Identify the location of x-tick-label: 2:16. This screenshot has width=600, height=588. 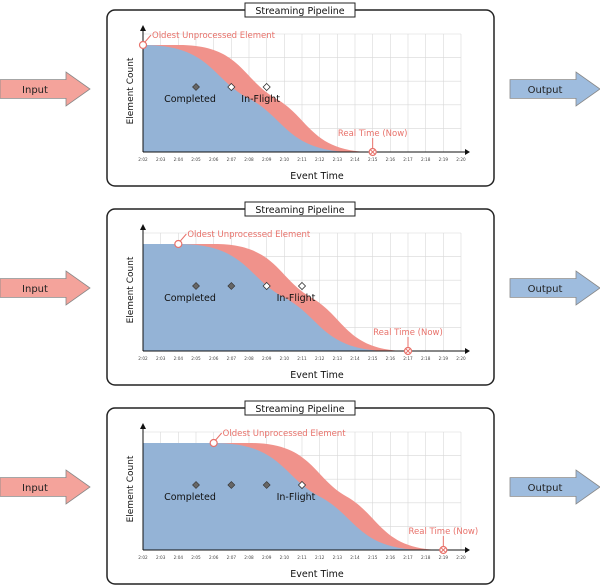
(391, 557).